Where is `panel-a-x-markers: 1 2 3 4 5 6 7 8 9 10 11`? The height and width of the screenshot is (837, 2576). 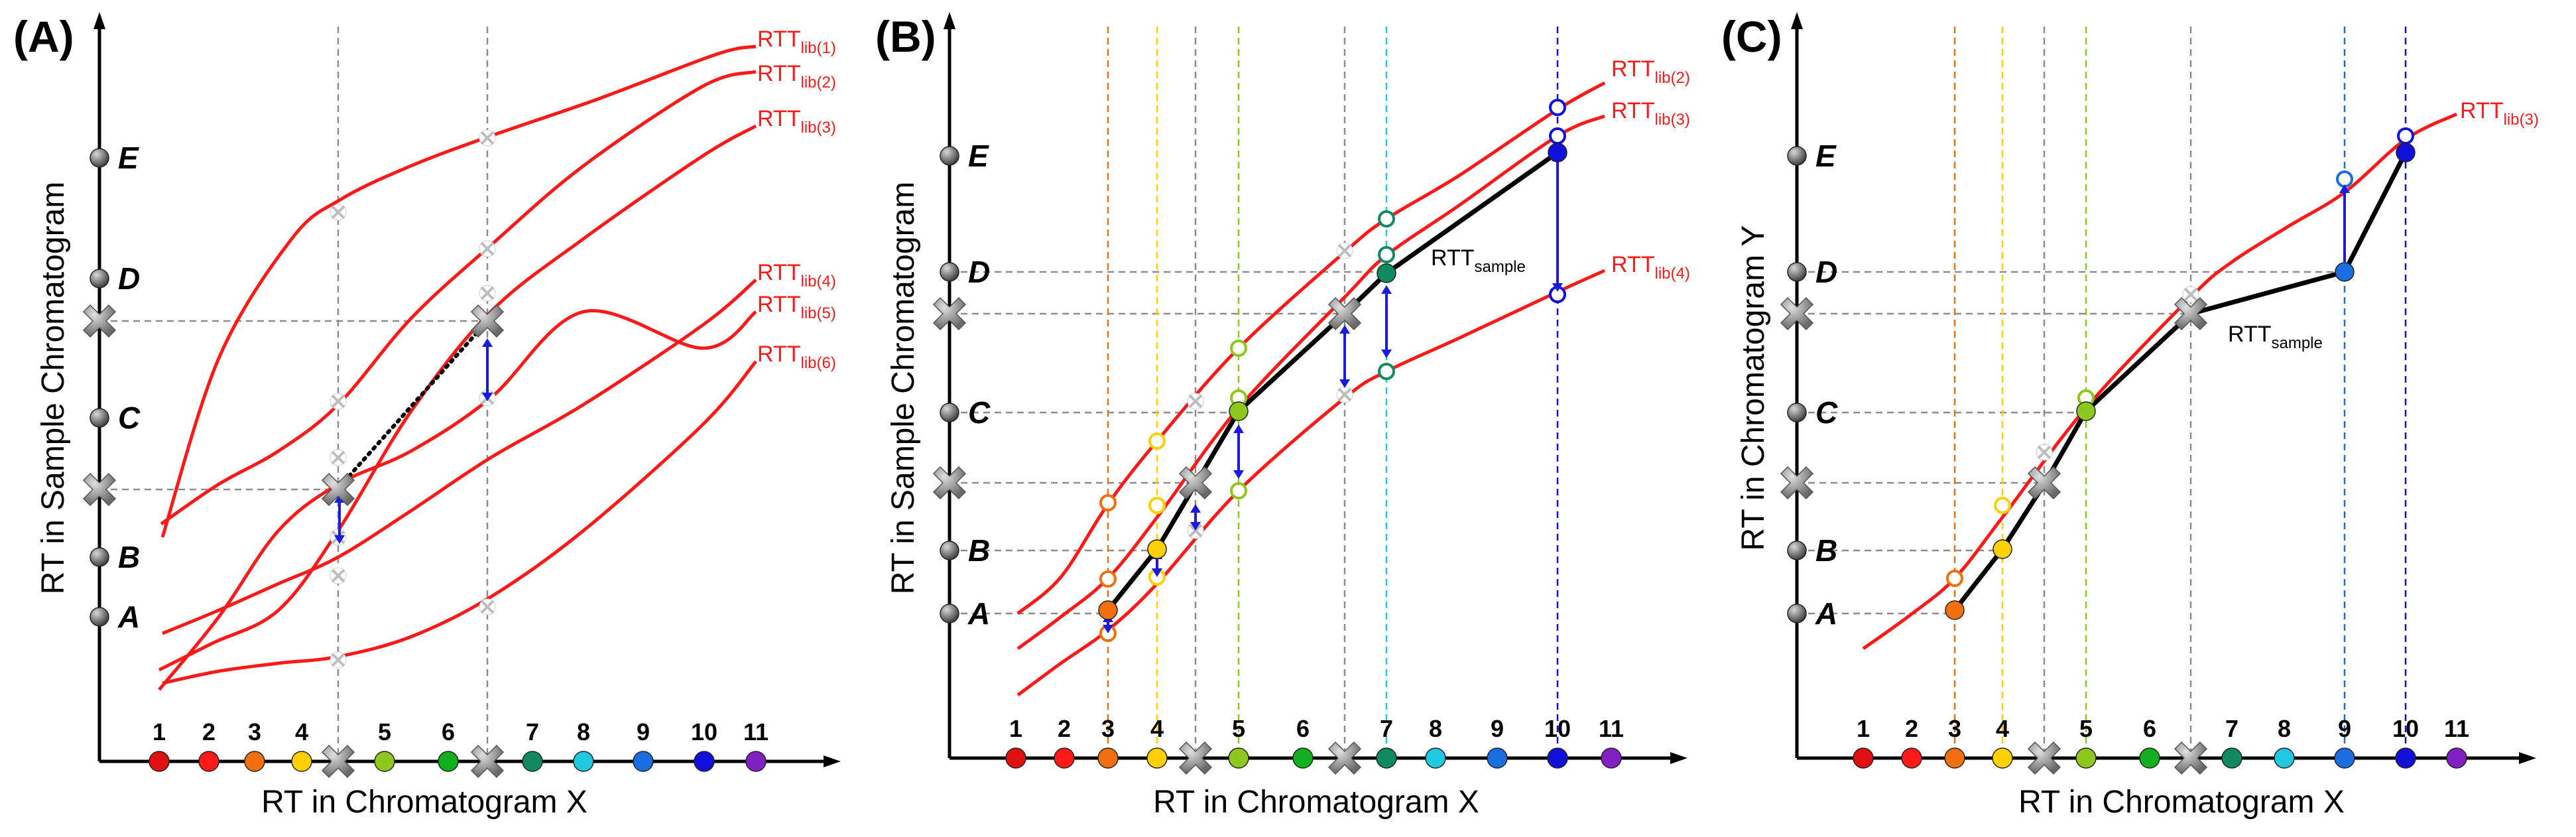 panel-a-x-markers: 1 2 3 4 5 6 7 8 9 10 11 is located at coordinates (458, 748).